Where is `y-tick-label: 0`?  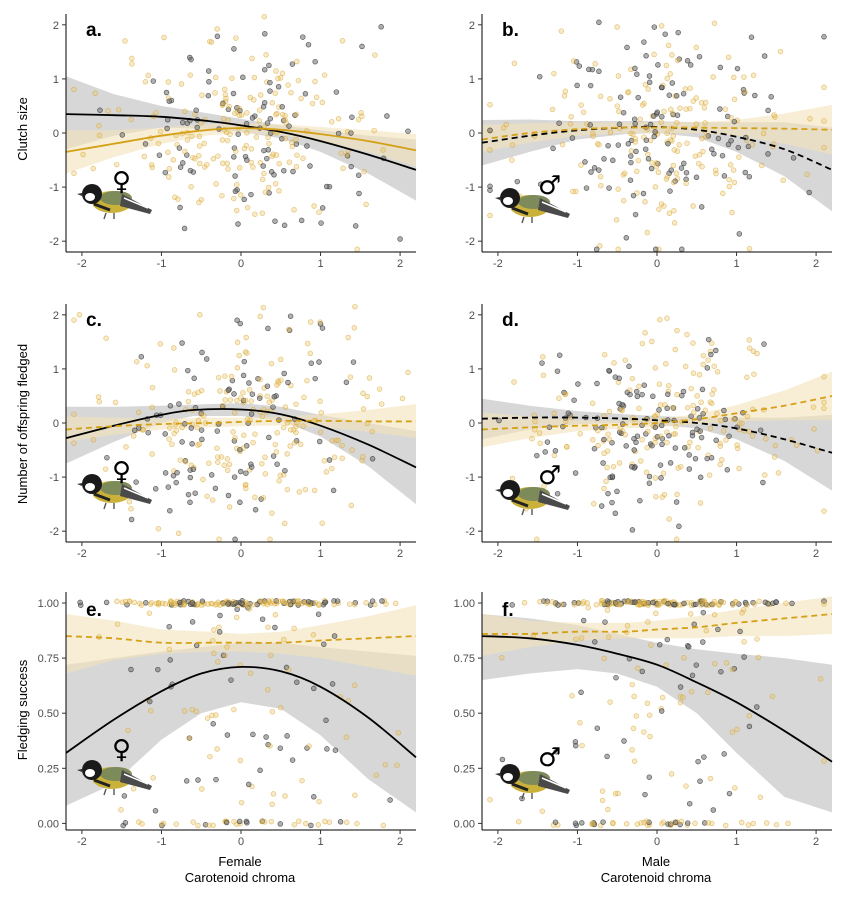
y-tick-label: 0 is located at coordinates (472, 424).